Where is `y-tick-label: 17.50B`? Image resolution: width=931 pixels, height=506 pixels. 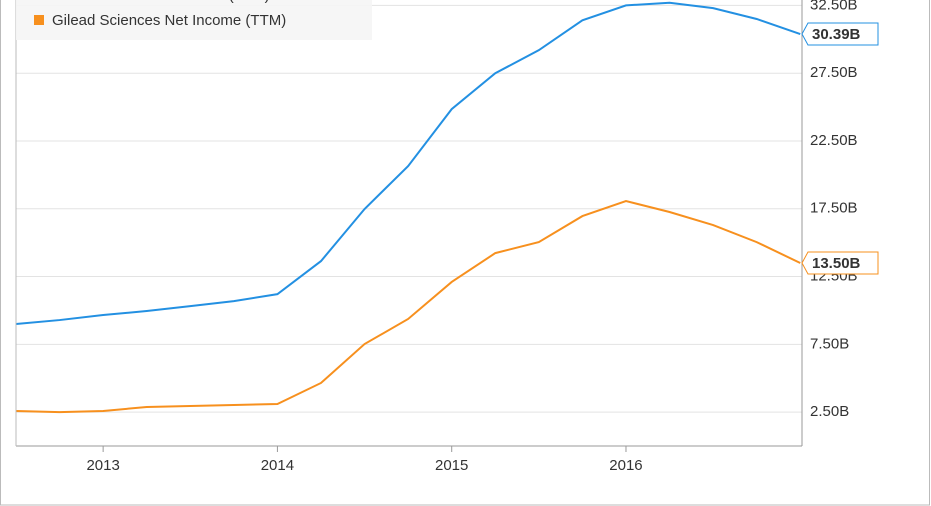
y-tick-label: 17.50B is located at coordinates (834, 208).